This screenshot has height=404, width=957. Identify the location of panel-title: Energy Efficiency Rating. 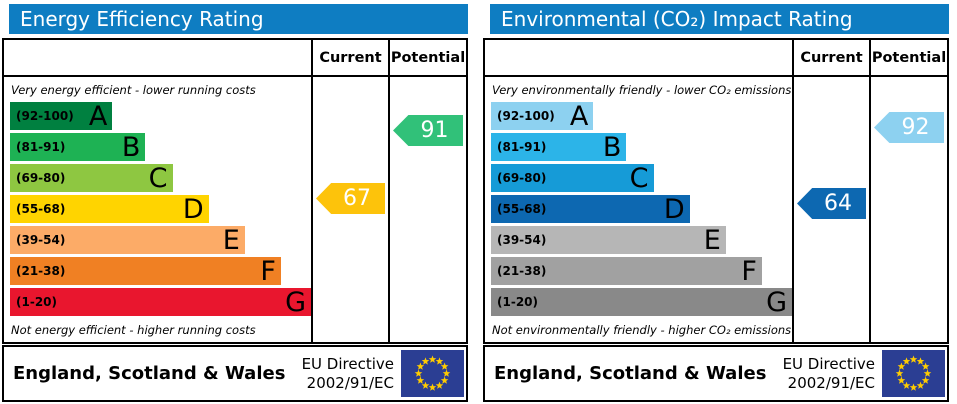
(142, 19).